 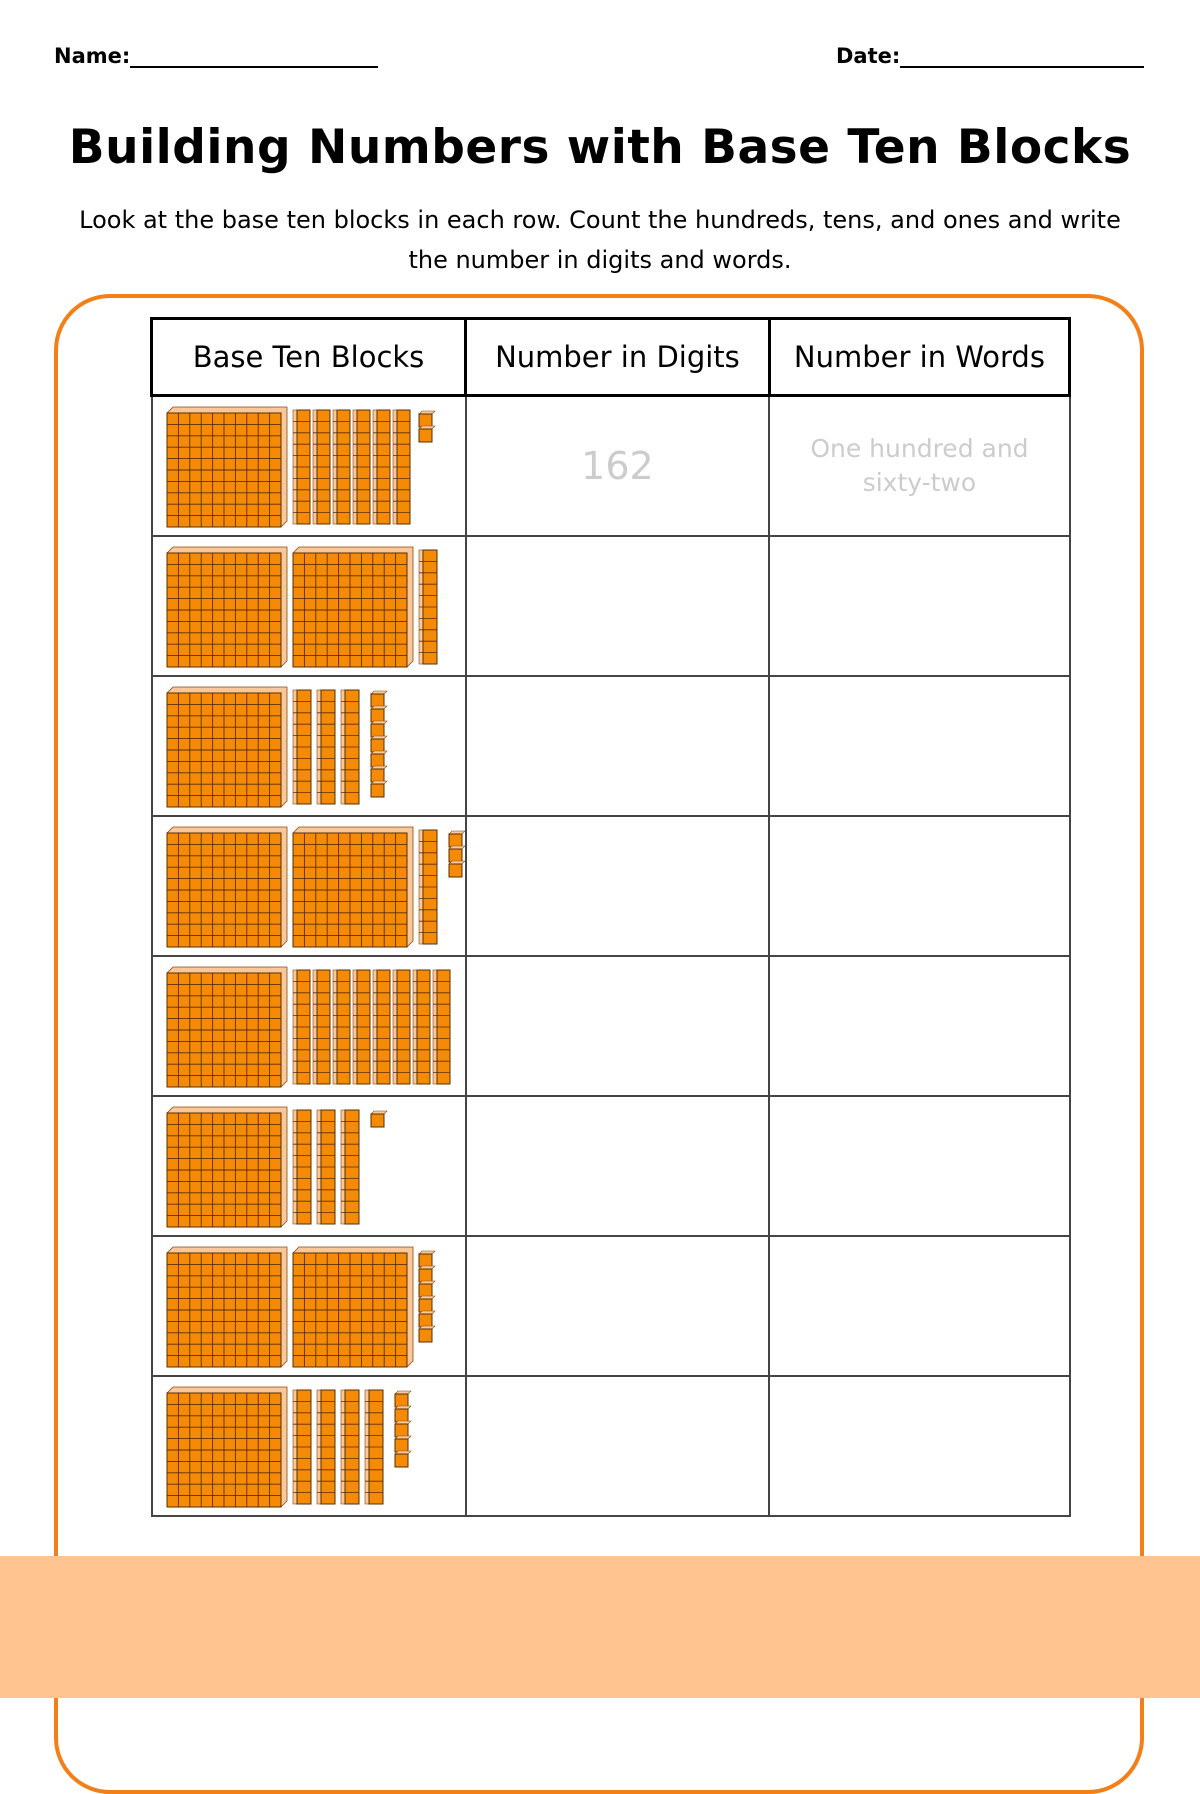 I want to click on number-in-digits-cell: 162, so click(x=617, y=465).